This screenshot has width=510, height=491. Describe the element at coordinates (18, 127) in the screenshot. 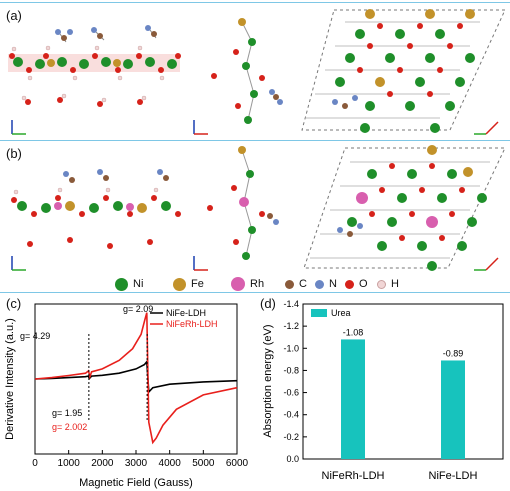

I see `axis-glyph-a1` at that location.